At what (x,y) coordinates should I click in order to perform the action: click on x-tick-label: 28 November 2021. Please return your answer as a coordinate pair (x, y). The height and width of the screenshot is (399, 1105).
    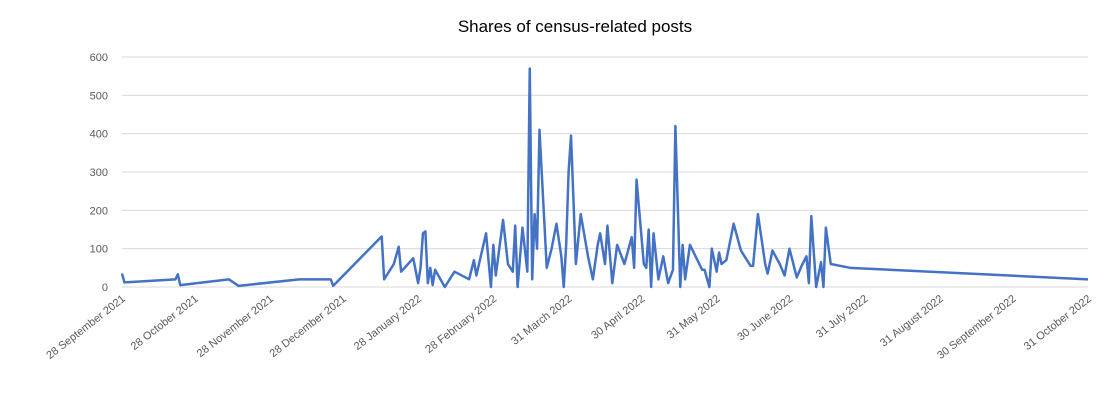
    Looking at the image, I should click on (235, 326).